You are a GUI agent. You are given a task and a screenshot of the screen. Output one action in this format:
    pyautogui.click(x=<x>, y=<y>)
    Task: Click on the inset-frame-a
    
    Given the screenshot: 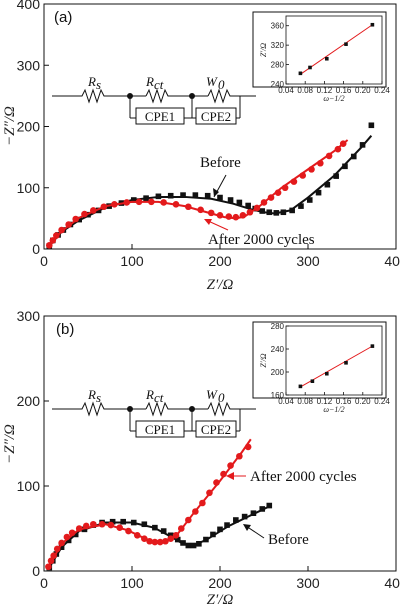 What is the action you would take?
    pyautogui.click(x=319, y=49)
    